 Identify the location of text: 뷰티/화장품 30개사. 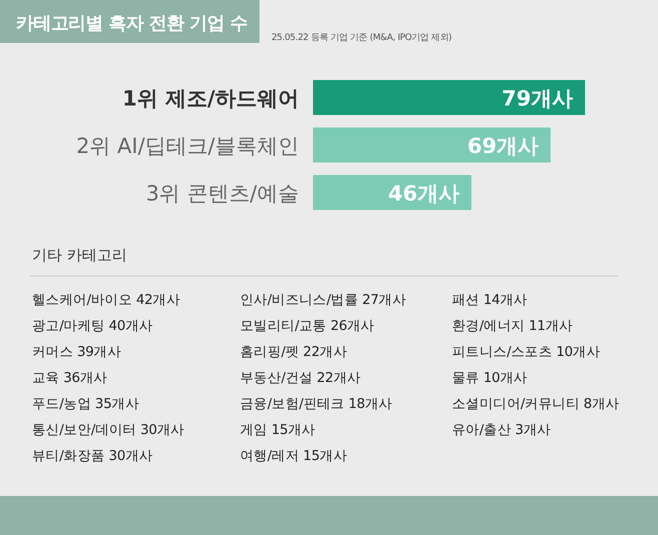
(93, 456).